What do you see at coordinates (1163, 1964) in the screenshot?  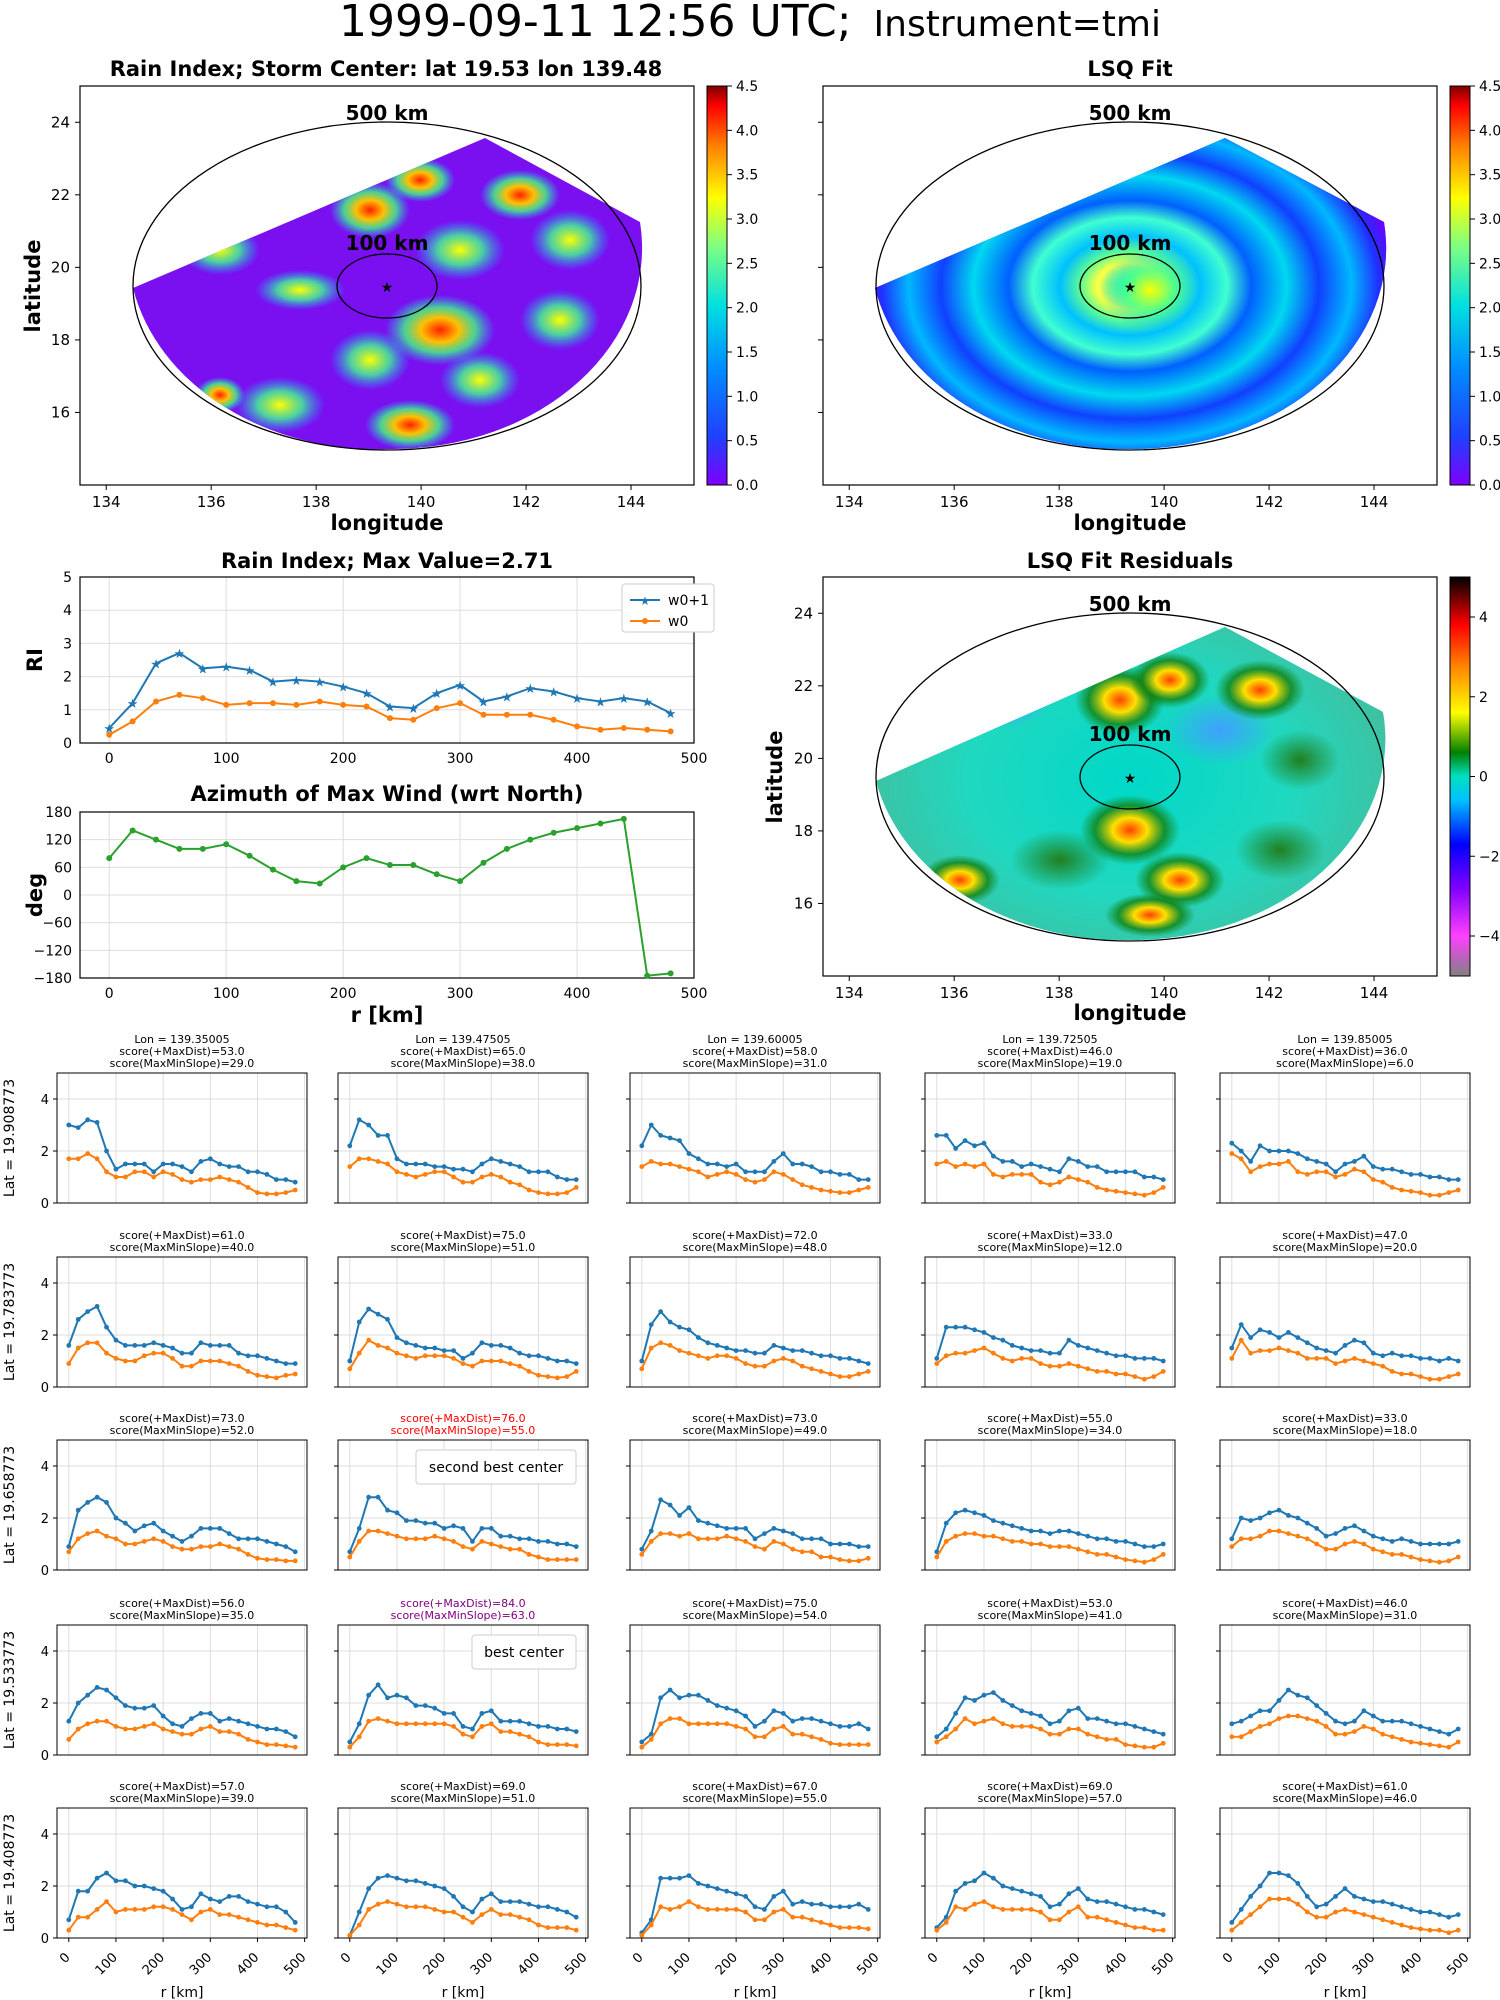 I see `x-tick-label: 500` at bounding box center [1163, 1964].